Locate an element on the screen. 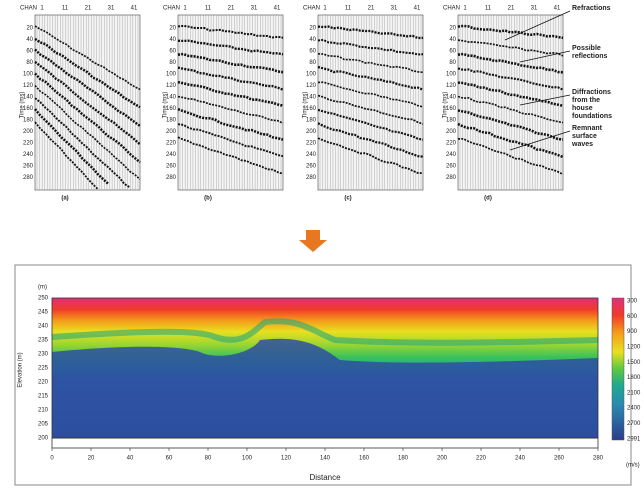 The height and width of the screenshot is (494, 644). y-tick: 215 is located at coordinates (43, 397).